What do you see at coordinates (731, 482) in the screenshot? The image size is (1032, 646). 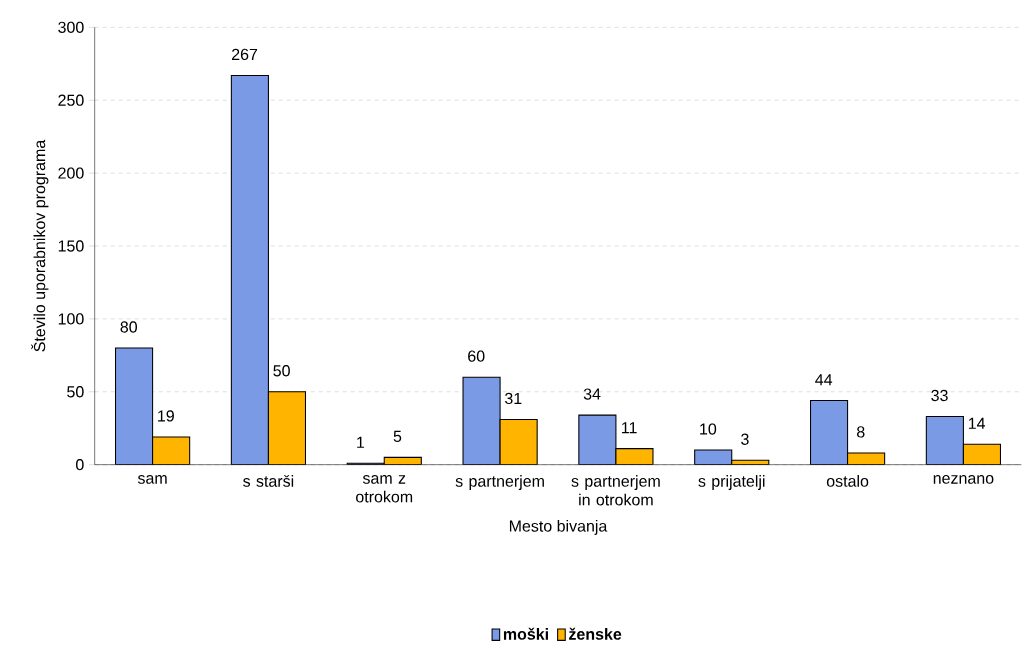 I see `x-tick-label: s prijatelji` at bounding box center [731, 482].